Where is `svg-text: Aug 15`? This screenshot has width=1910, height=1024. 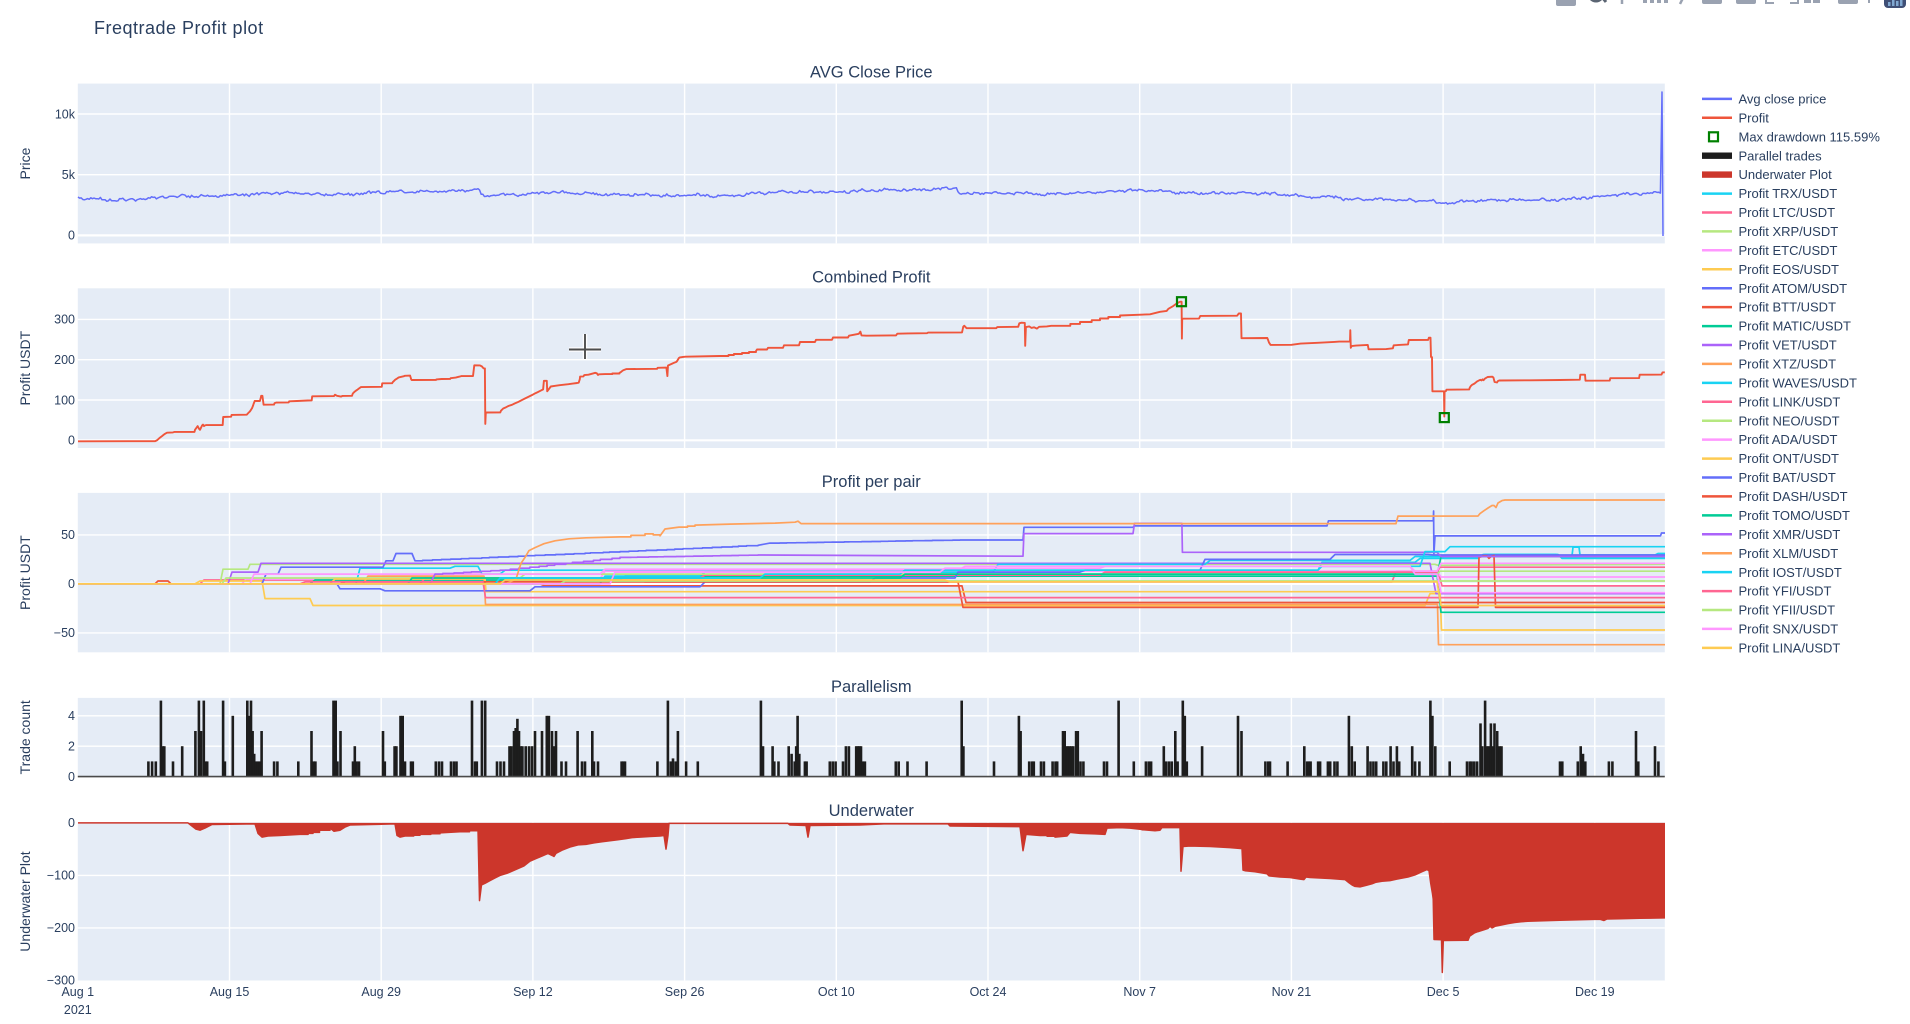 svg-text: Aug 15 is located at coordinates (230, 992).